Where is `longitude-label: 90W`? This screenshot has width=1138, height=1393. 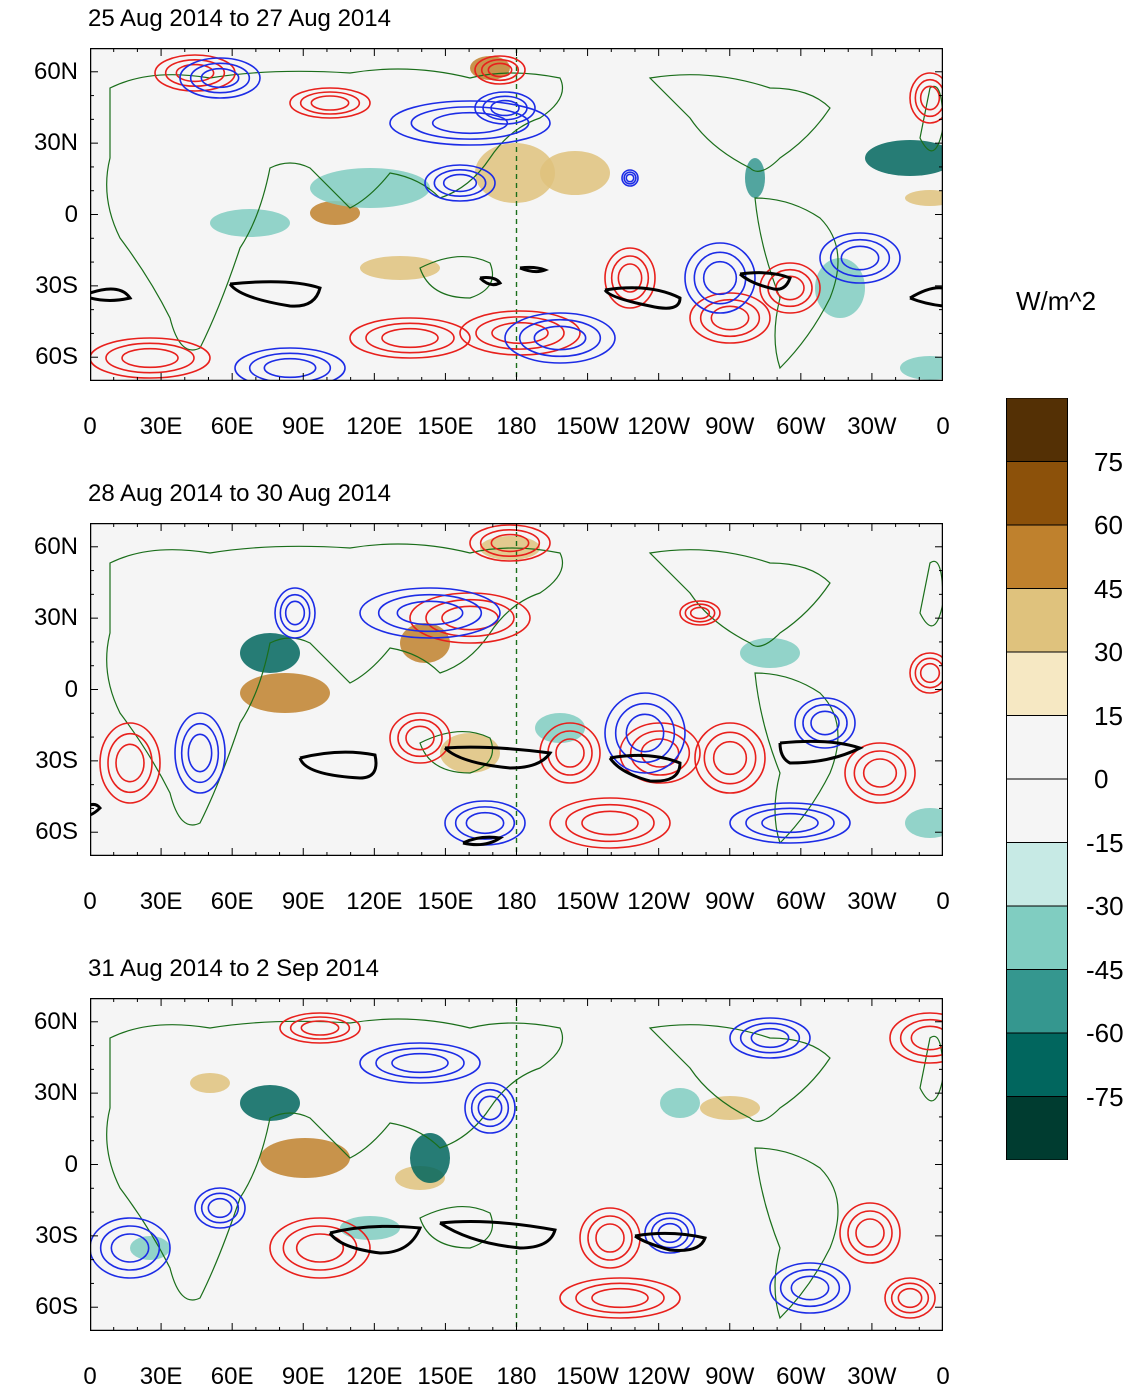
longitude-label: 90W is located at coordinates (730, 1376).